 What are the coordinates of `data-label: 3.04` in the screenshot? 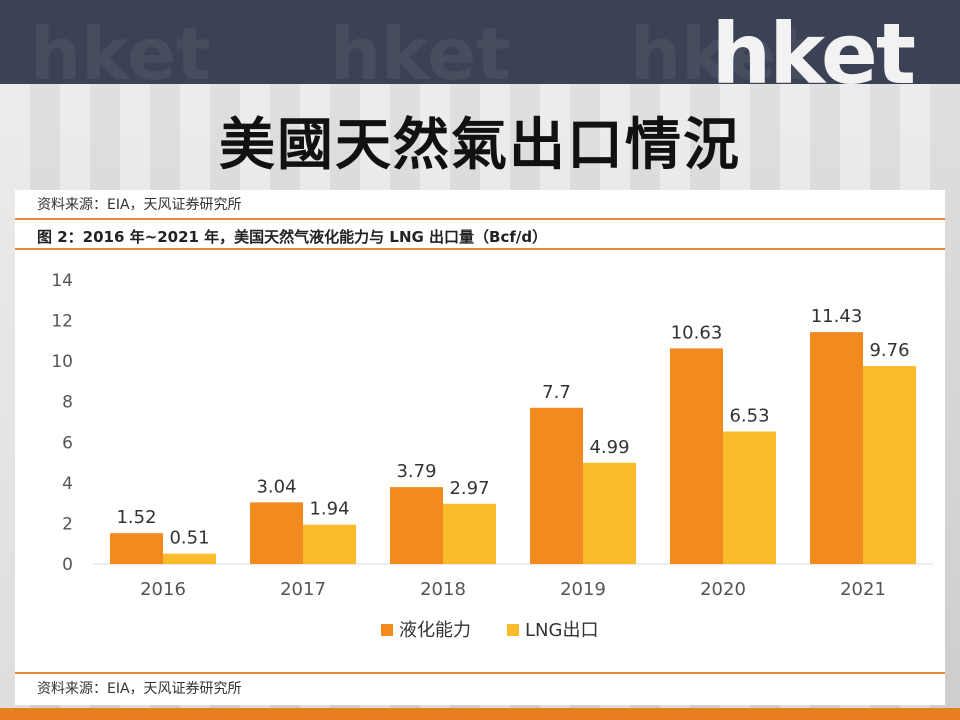 It's located at (276, 486).